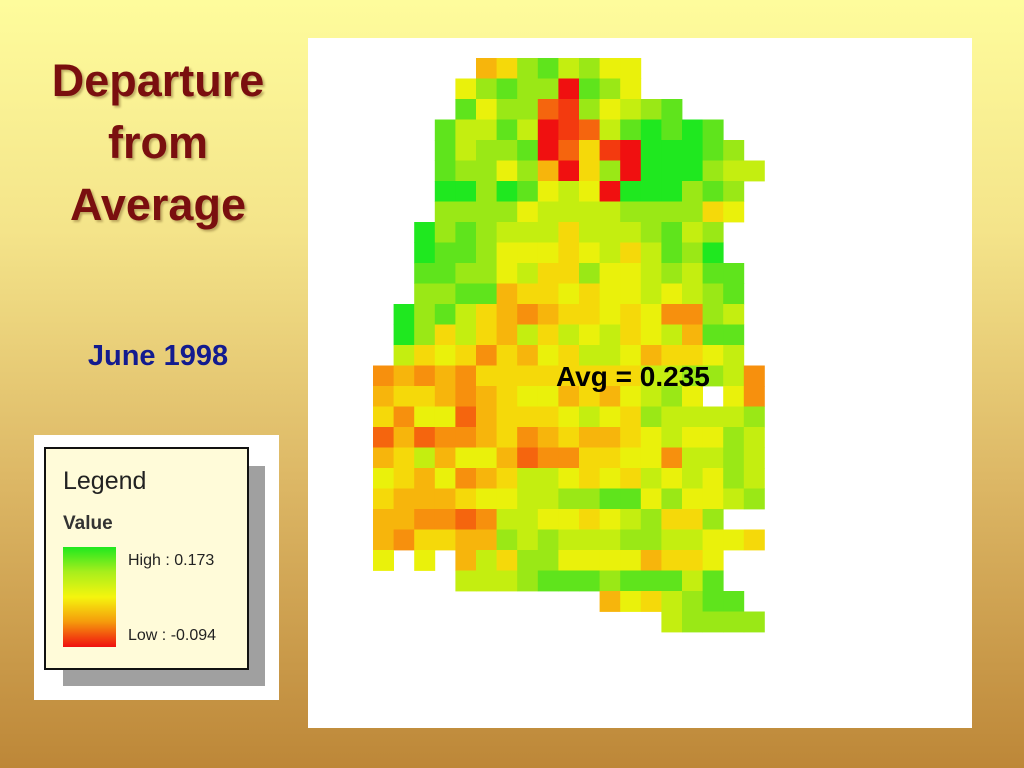  I want to click on legend-title: Legend, so click(105, 481).